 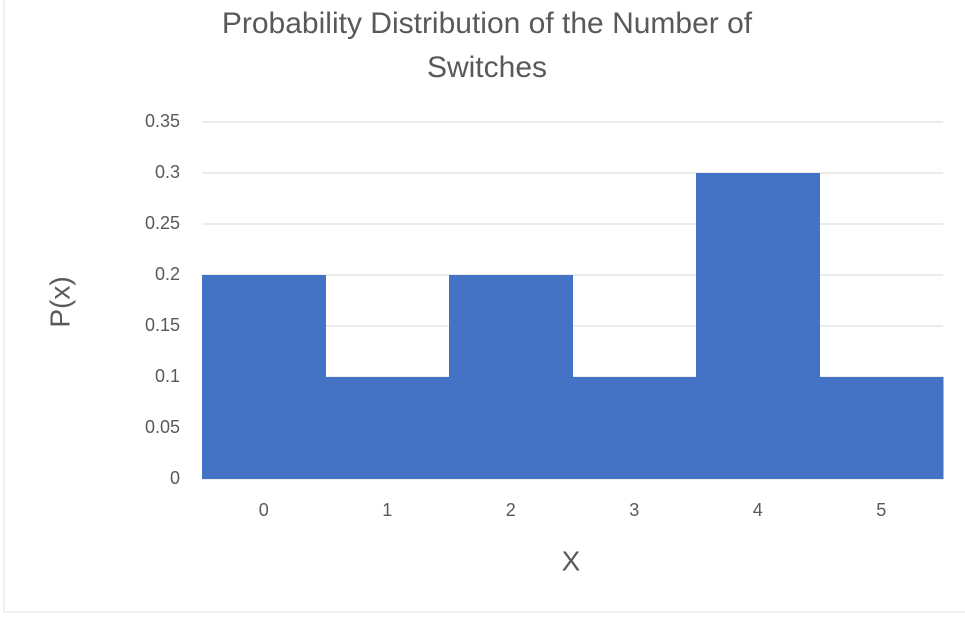 What do you see at coordinates (264, 510) in the screenshot?
I see `x-tick-label: 0` at bounding box center [264, 510].